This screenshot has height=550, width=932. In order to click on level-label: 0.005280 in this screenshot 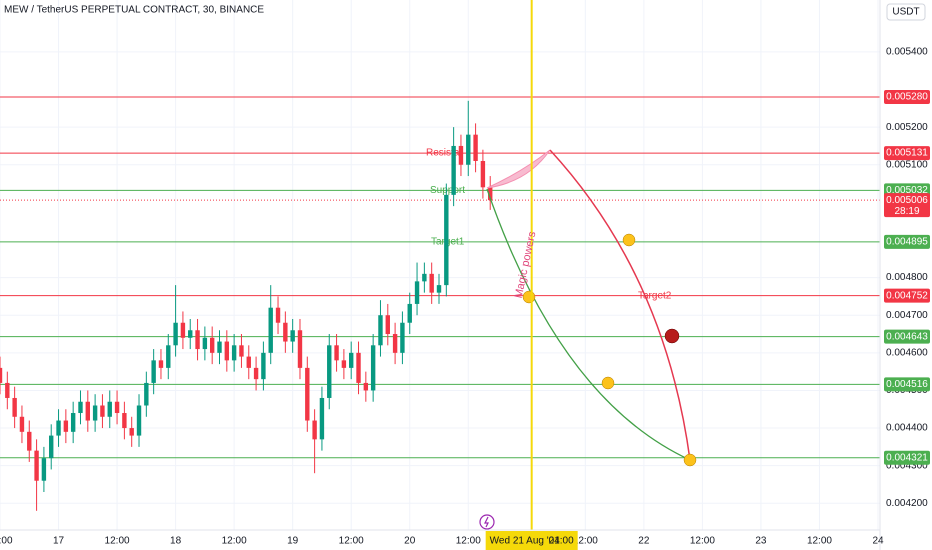, I will do `click(907, 97)`.